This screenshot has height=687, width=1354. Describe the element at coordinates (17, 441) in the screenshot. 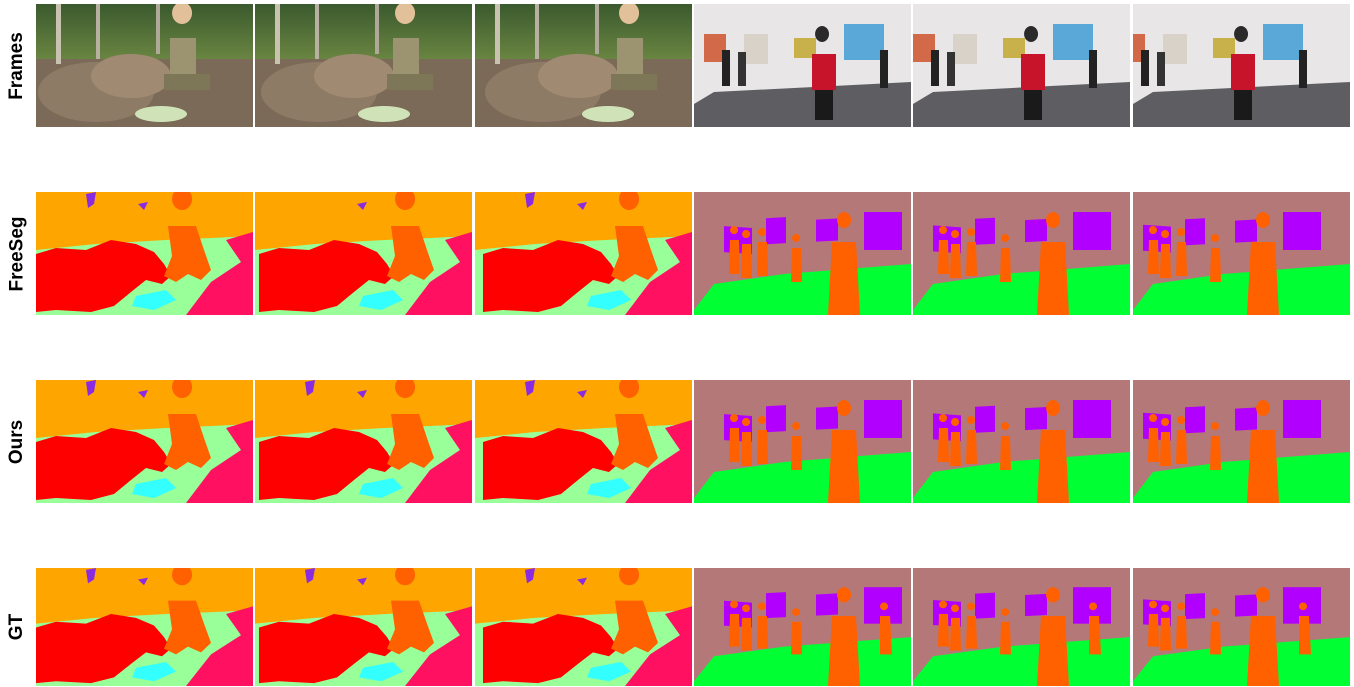

I see `row-label-ours: Ours` at that location.